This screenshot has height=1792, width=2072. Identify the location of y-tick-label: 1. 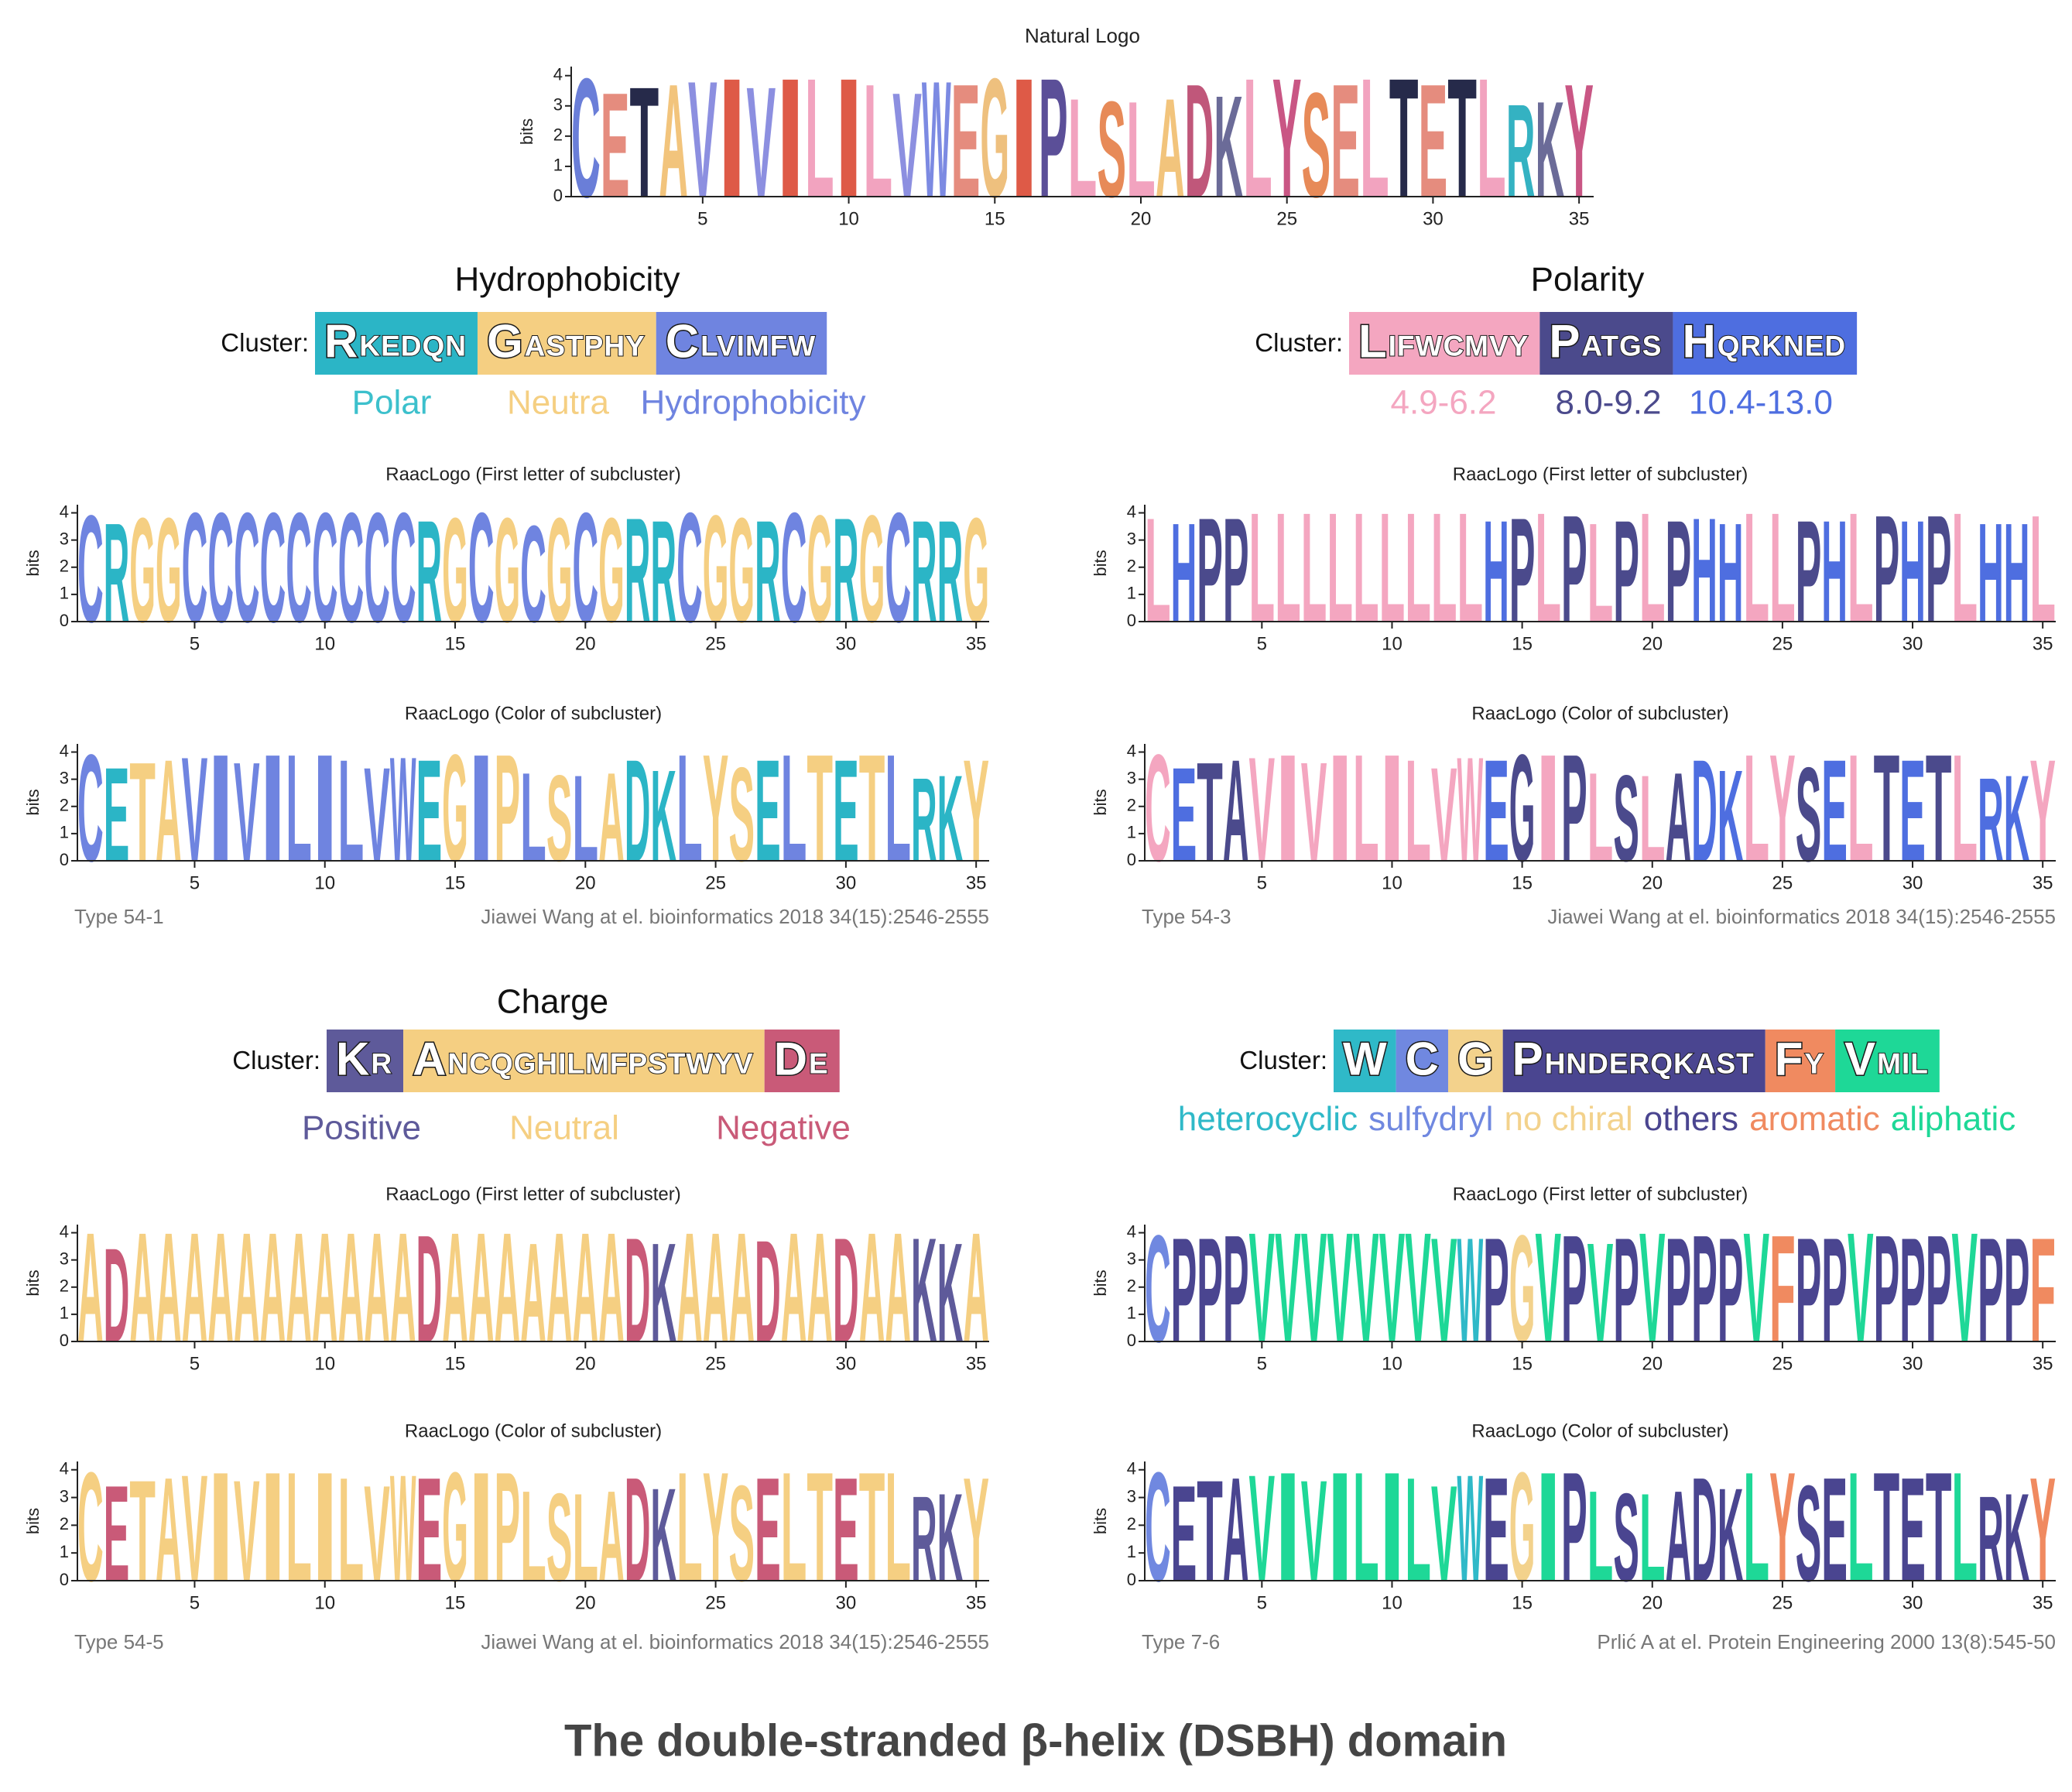
(65, 593).